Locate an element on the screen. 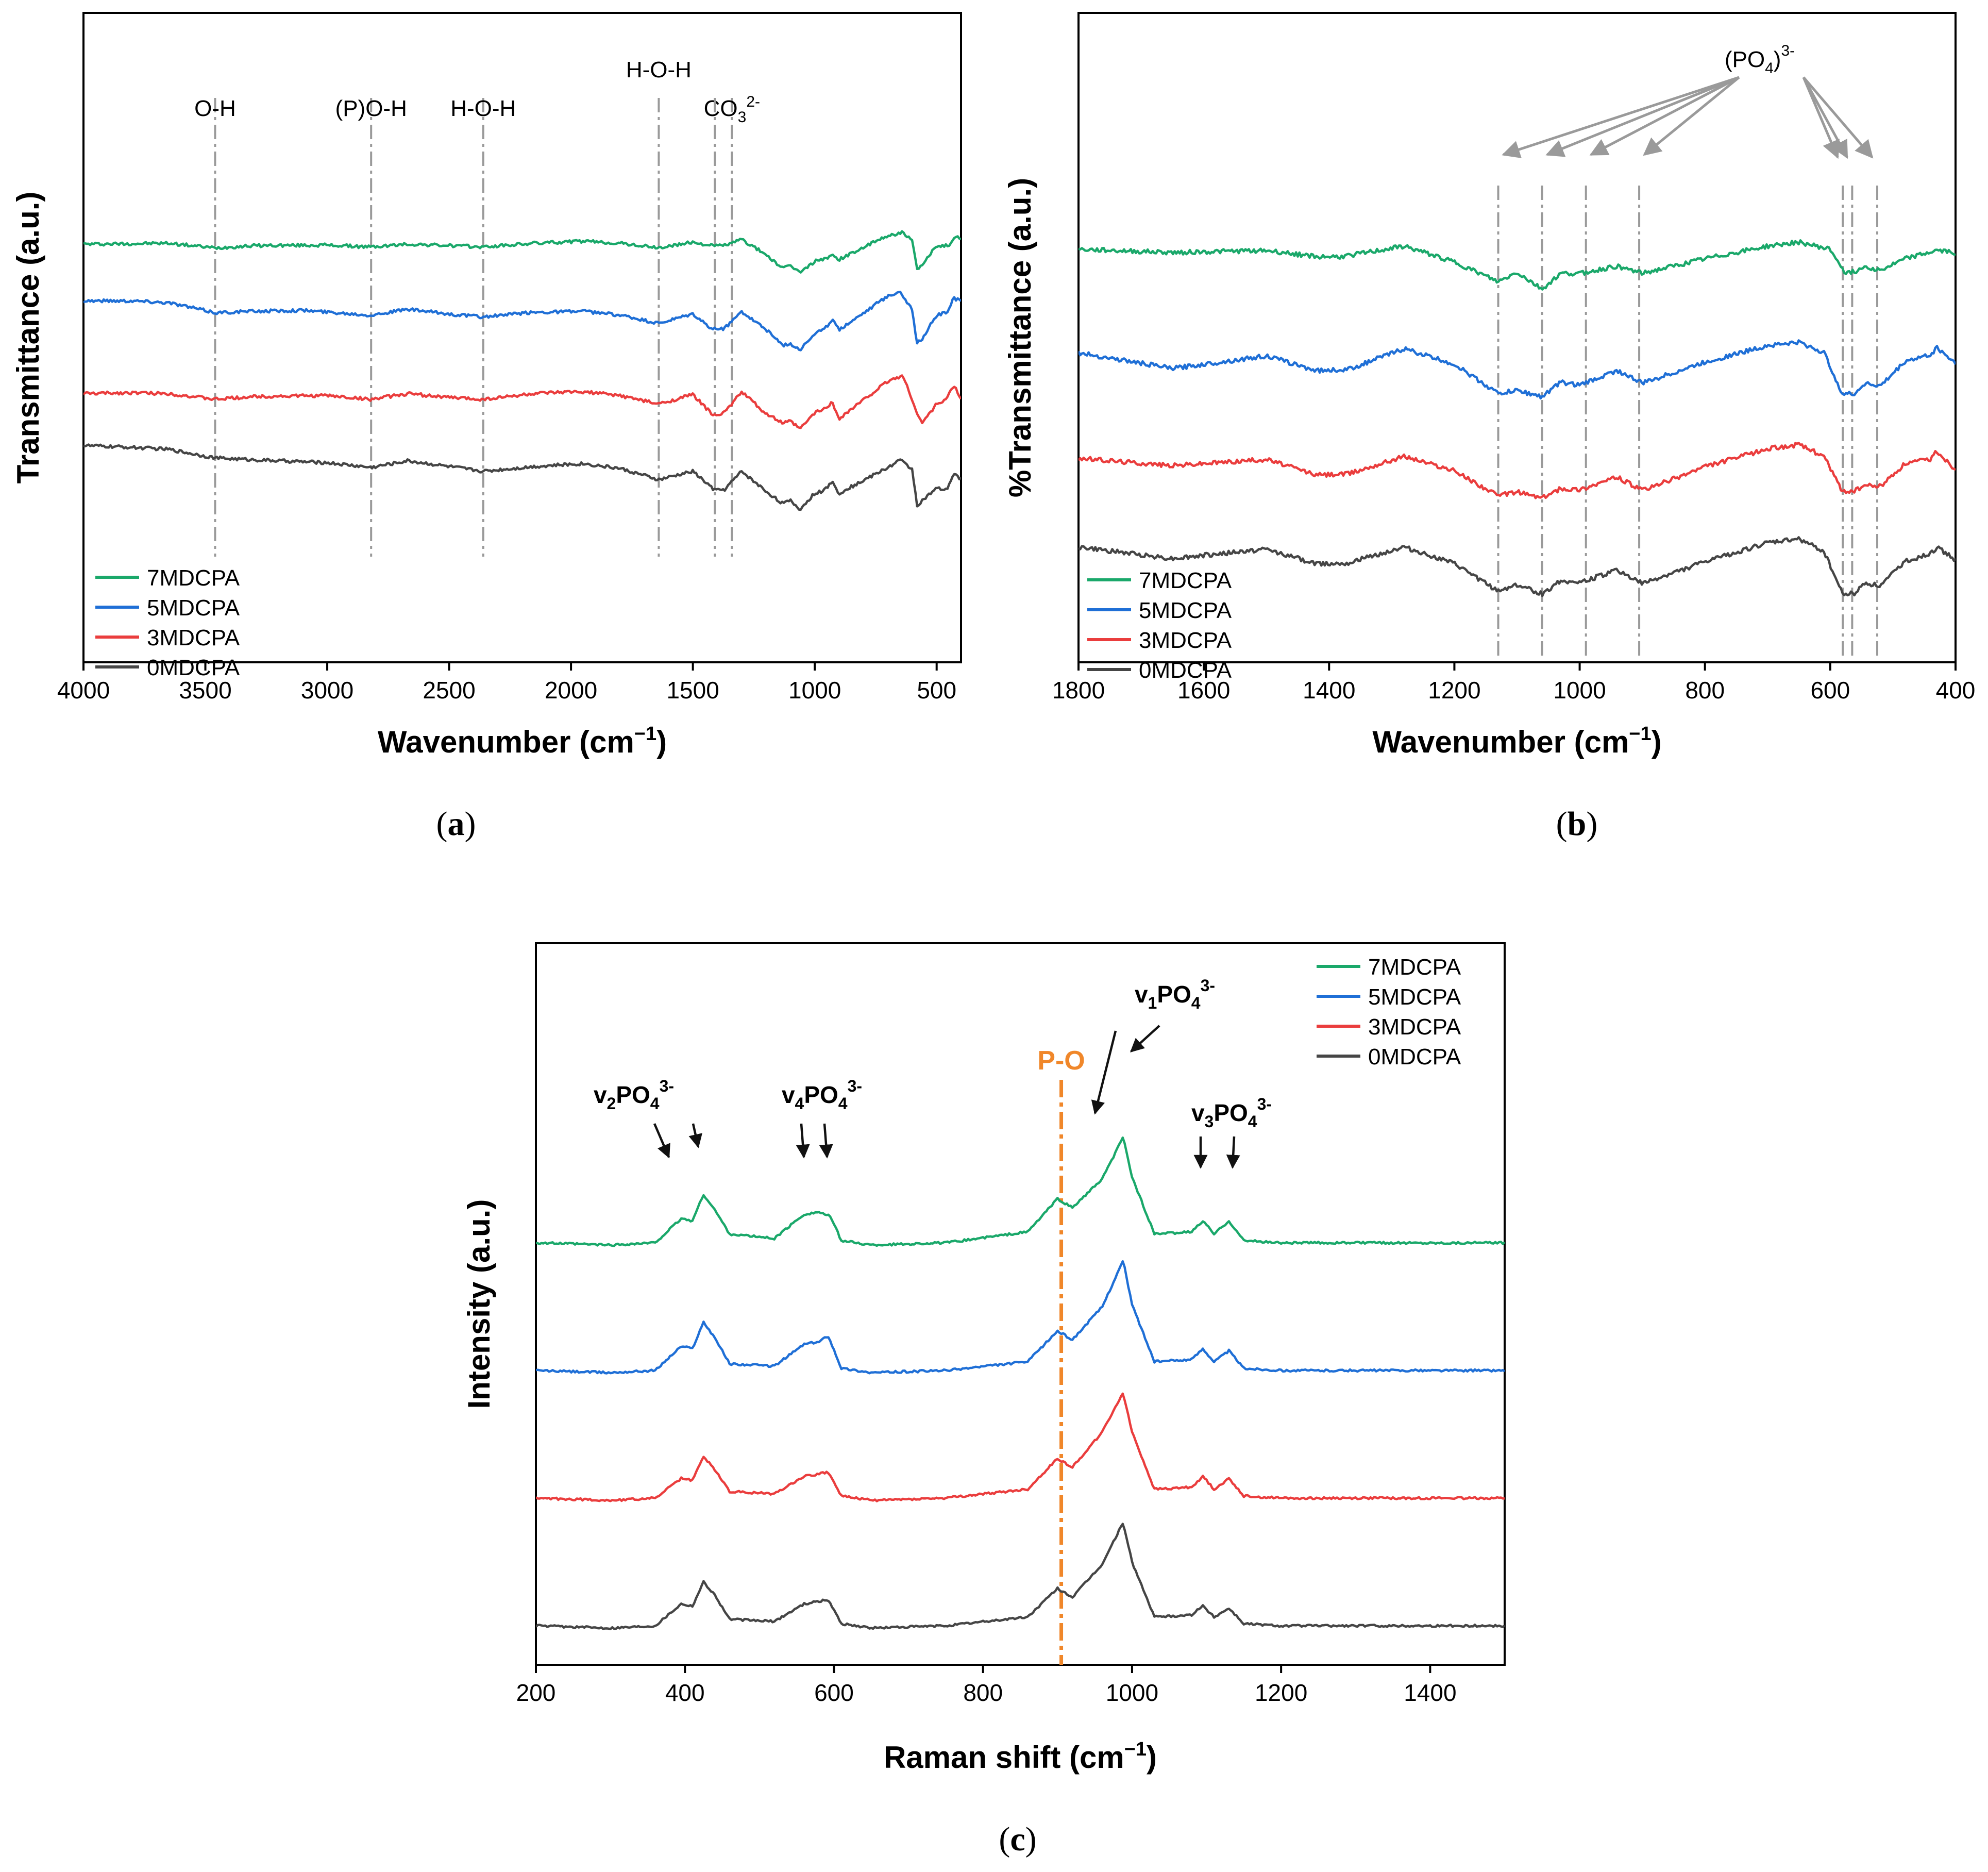 The width and height of the screenshot is (1988, 1872). marker-label-a: O-H is located at coordinates (215, 108).